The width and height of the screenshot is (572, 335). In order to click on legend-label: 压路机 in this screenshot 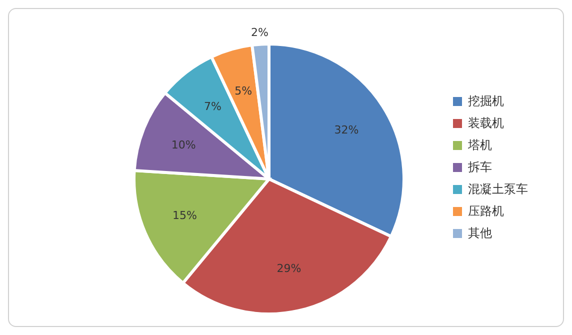, I will do `click(486, 211)`.